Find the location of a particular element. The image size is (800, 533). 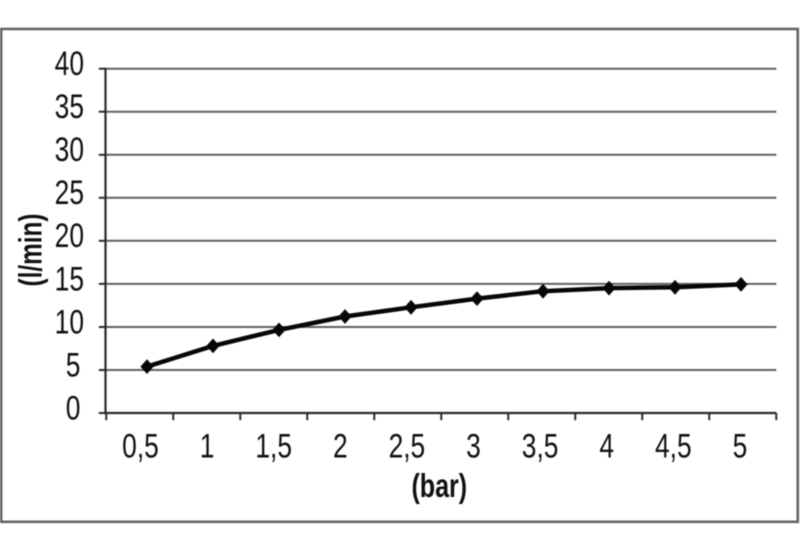

svg-text: 0 is located at coordinates (73, 407).